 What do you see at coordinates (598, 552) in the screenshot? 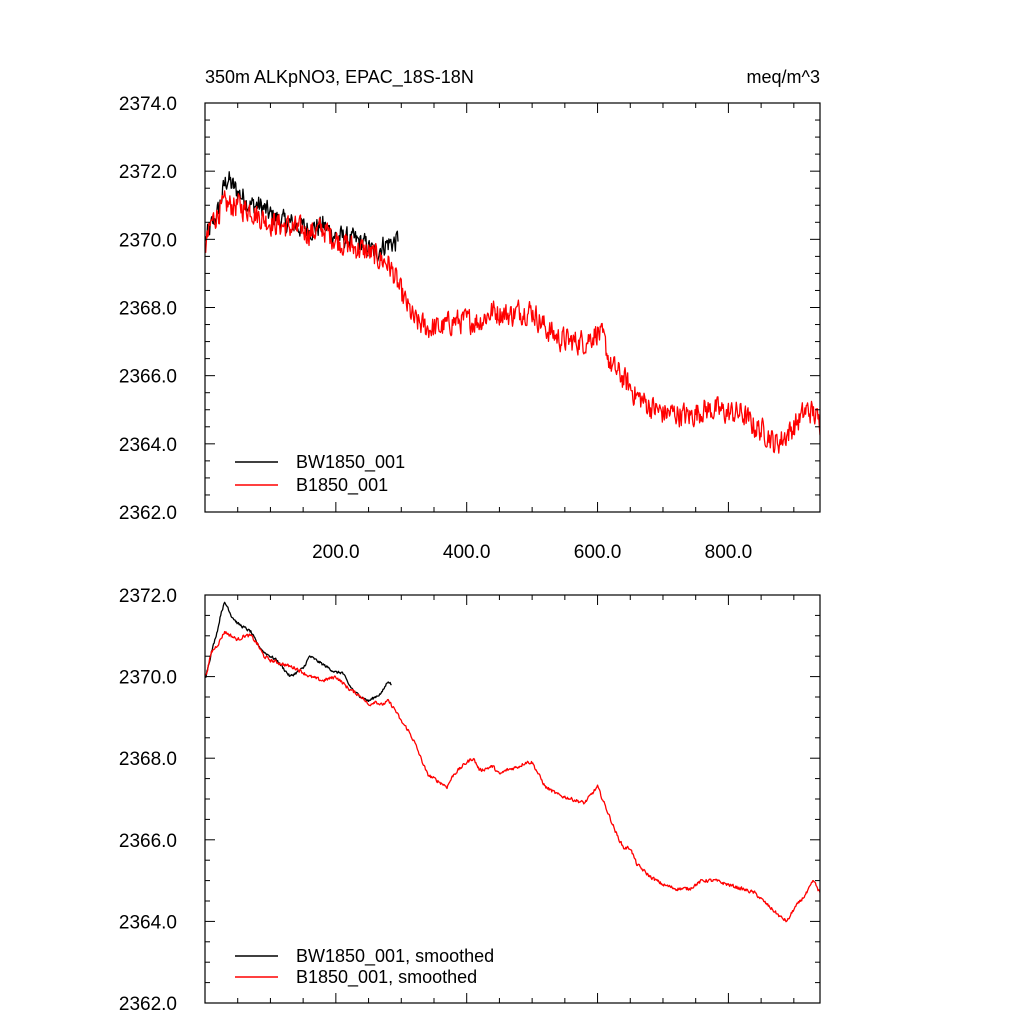
I see `x-tick-label: 600.0` at bounding box center [598, 552].